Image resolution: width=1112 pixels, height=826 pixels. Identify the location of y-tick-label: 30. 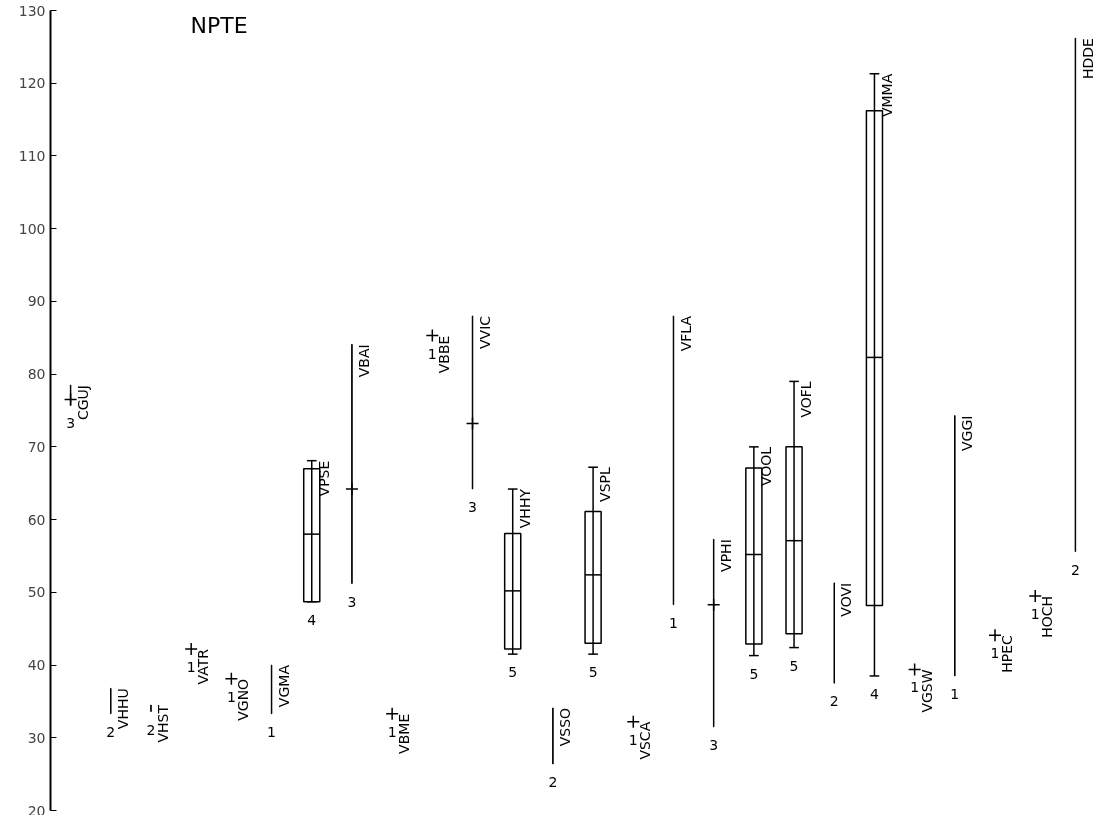
(36, 737).